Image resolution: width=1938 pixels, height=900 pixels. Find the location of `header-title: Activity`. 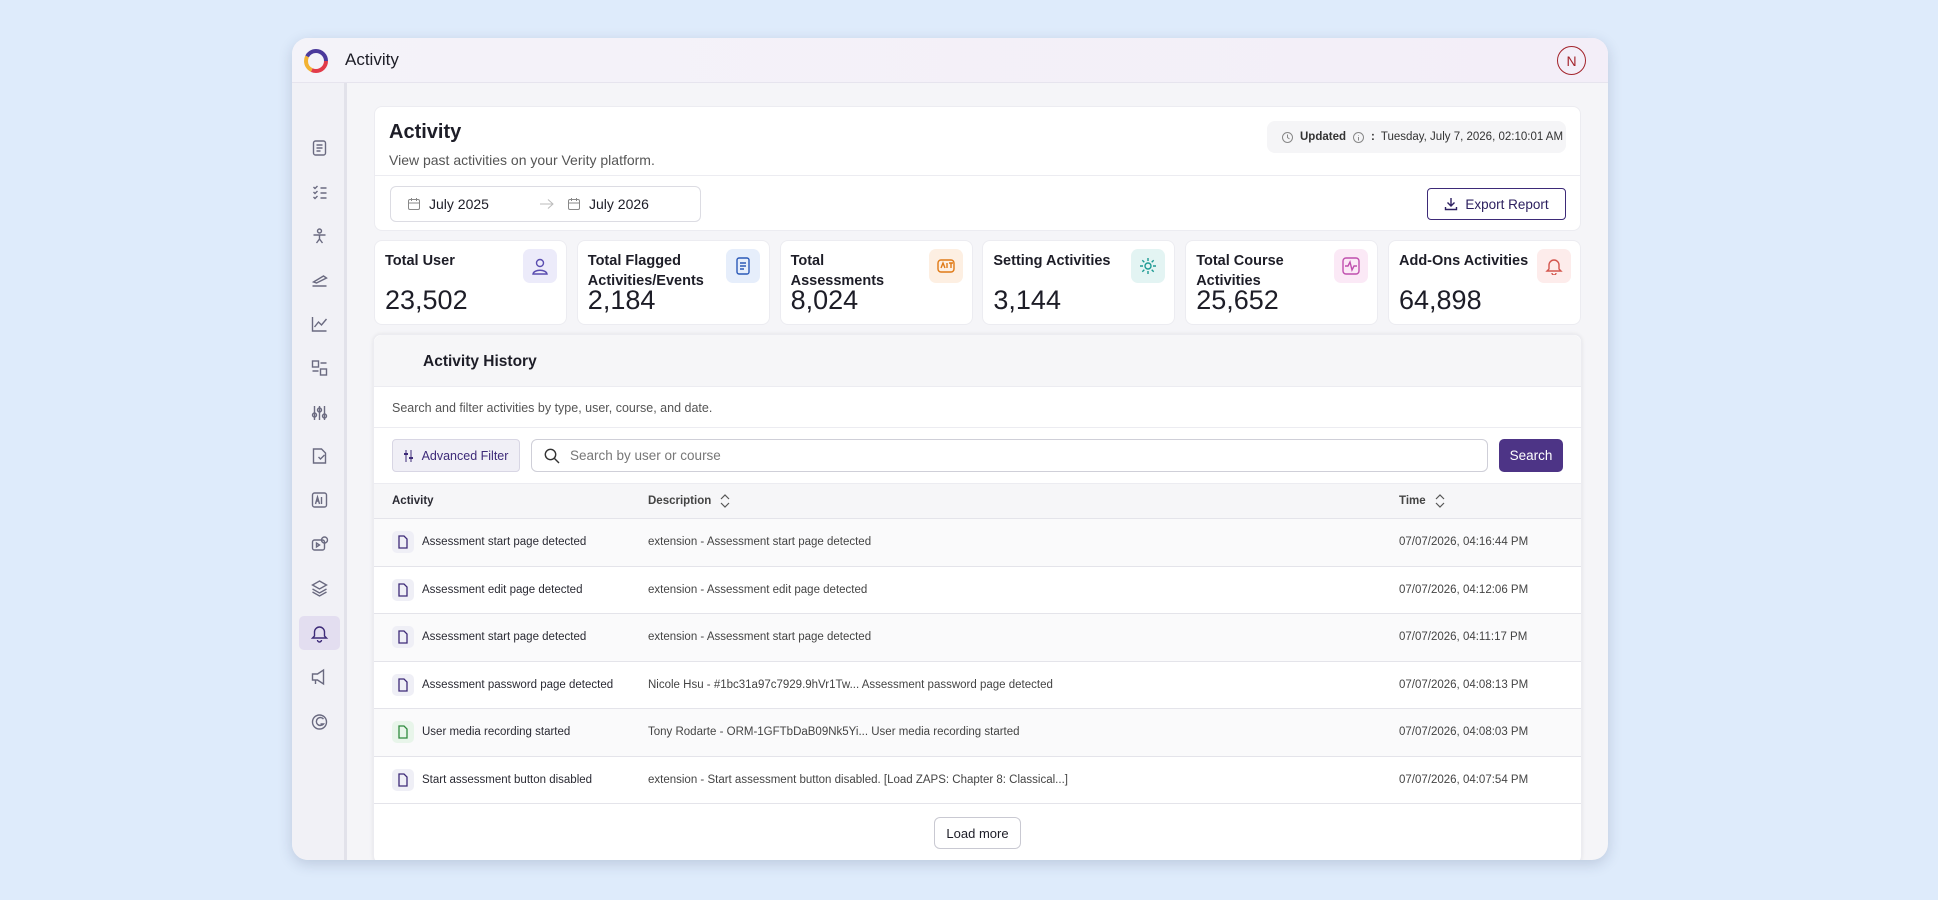

header-title: Activity is located at coordinates (372, 59).